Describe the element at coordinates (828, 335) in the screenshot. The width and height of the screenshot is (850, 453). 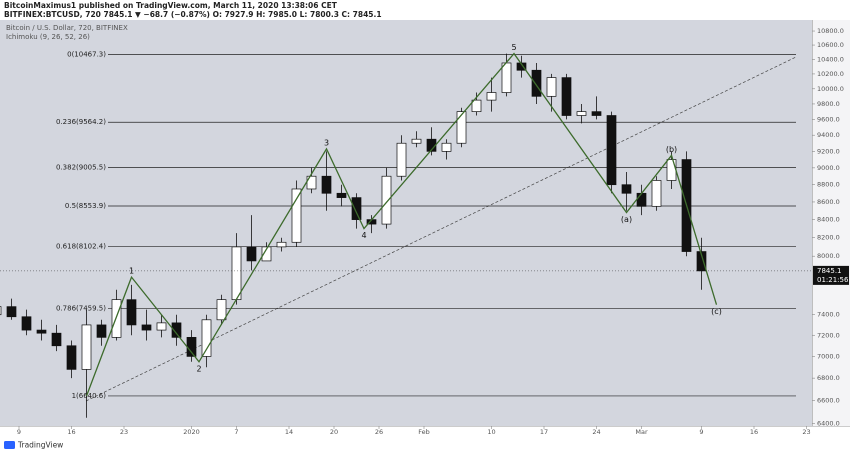
I see `y-tick-label: 7200.0` at that location.